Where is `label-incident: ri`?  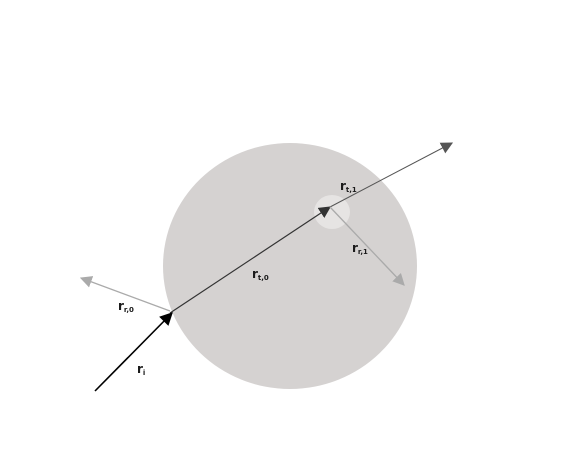 label-incident: ri is located at coordinates (141, 369).